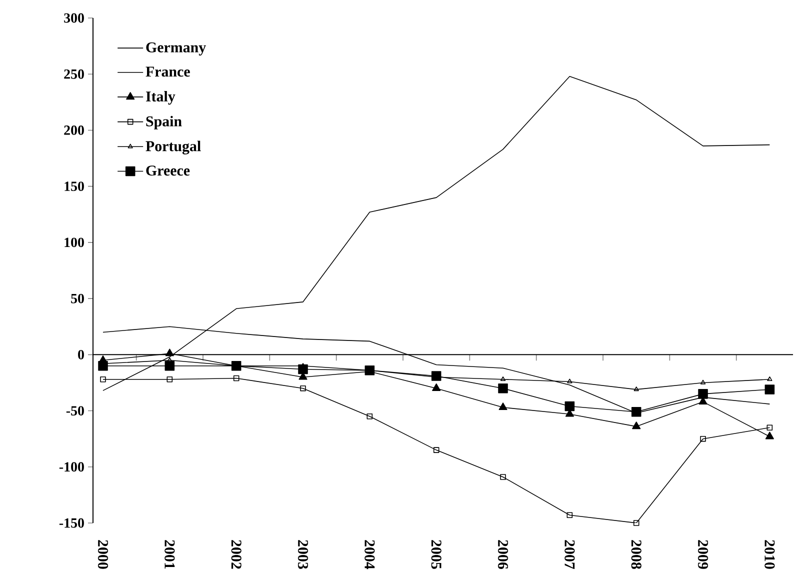 The height and width of the screenshot is (579, 806). I want to click on legend-label: Greece, so click(168, 171).